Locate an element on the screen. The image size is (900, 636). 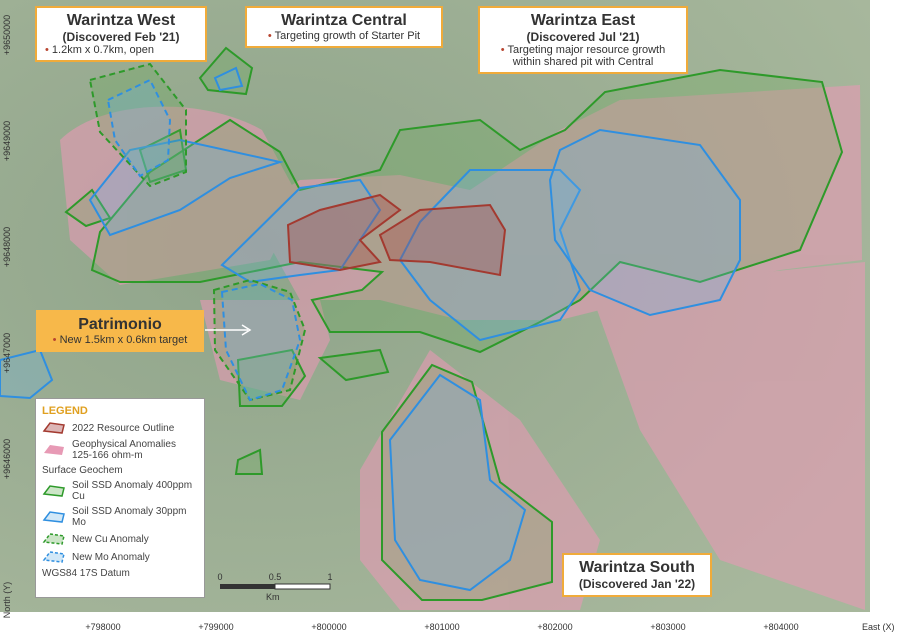
new-cu-anomalies is located at coordinates (197, 232).